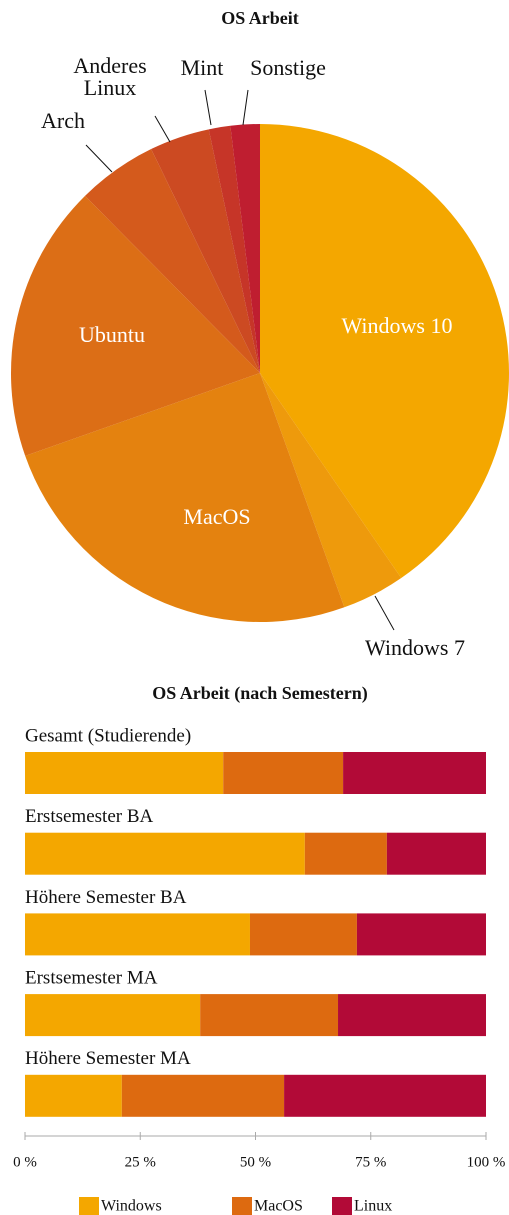 This screenshot has width=509, height=1215. Describe the element at coordinates (373, 1206) in the screenshot. I see `legend-label: Linux` at that location.